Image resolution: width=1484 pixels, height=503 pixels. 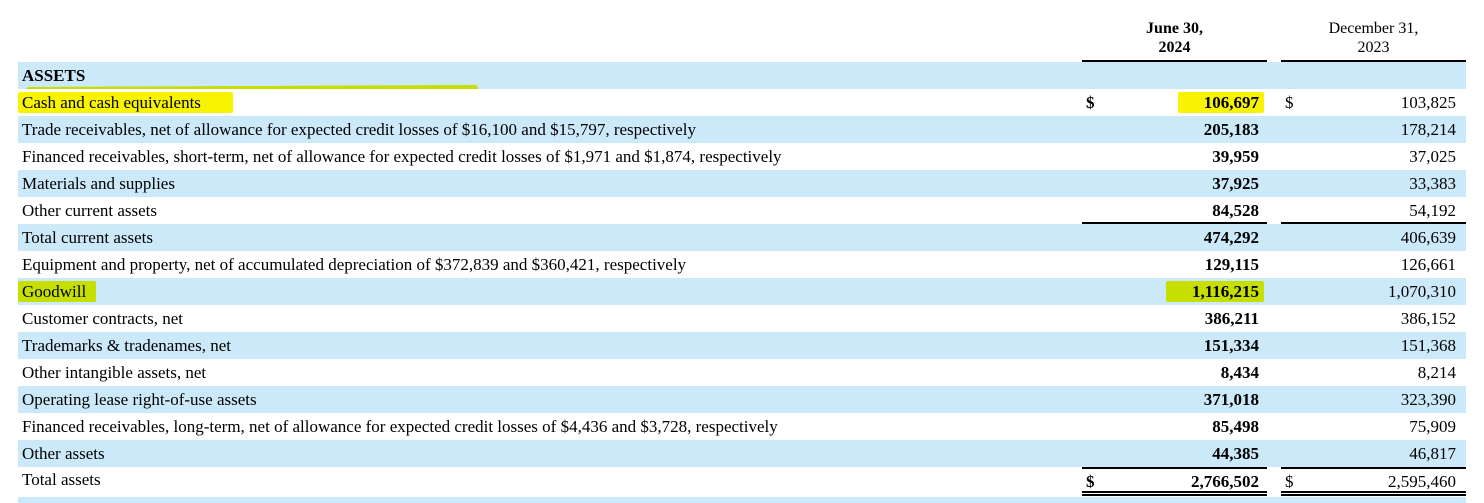 I want to click on value-cell-2024: 386,211, so click(x=1174, y=318).